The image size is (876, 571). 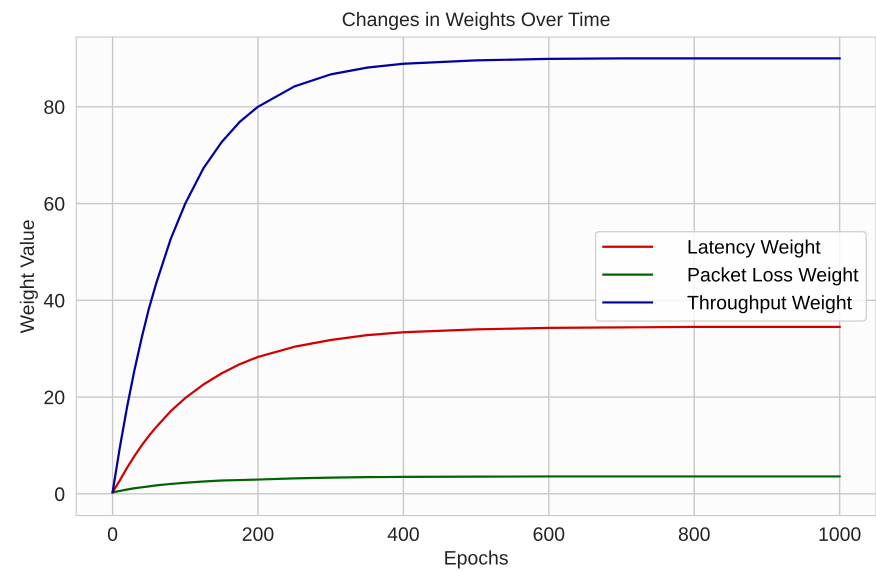 I want to click on x-tick-label: 800, so click(x=694, y=534).